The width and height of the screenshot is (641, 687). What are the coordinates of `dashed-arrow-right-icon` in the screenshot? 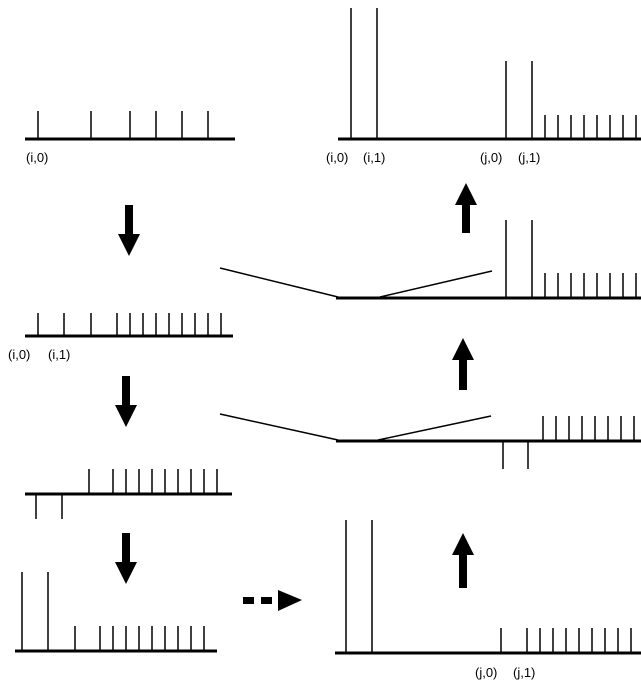 It's located at (272, 600).